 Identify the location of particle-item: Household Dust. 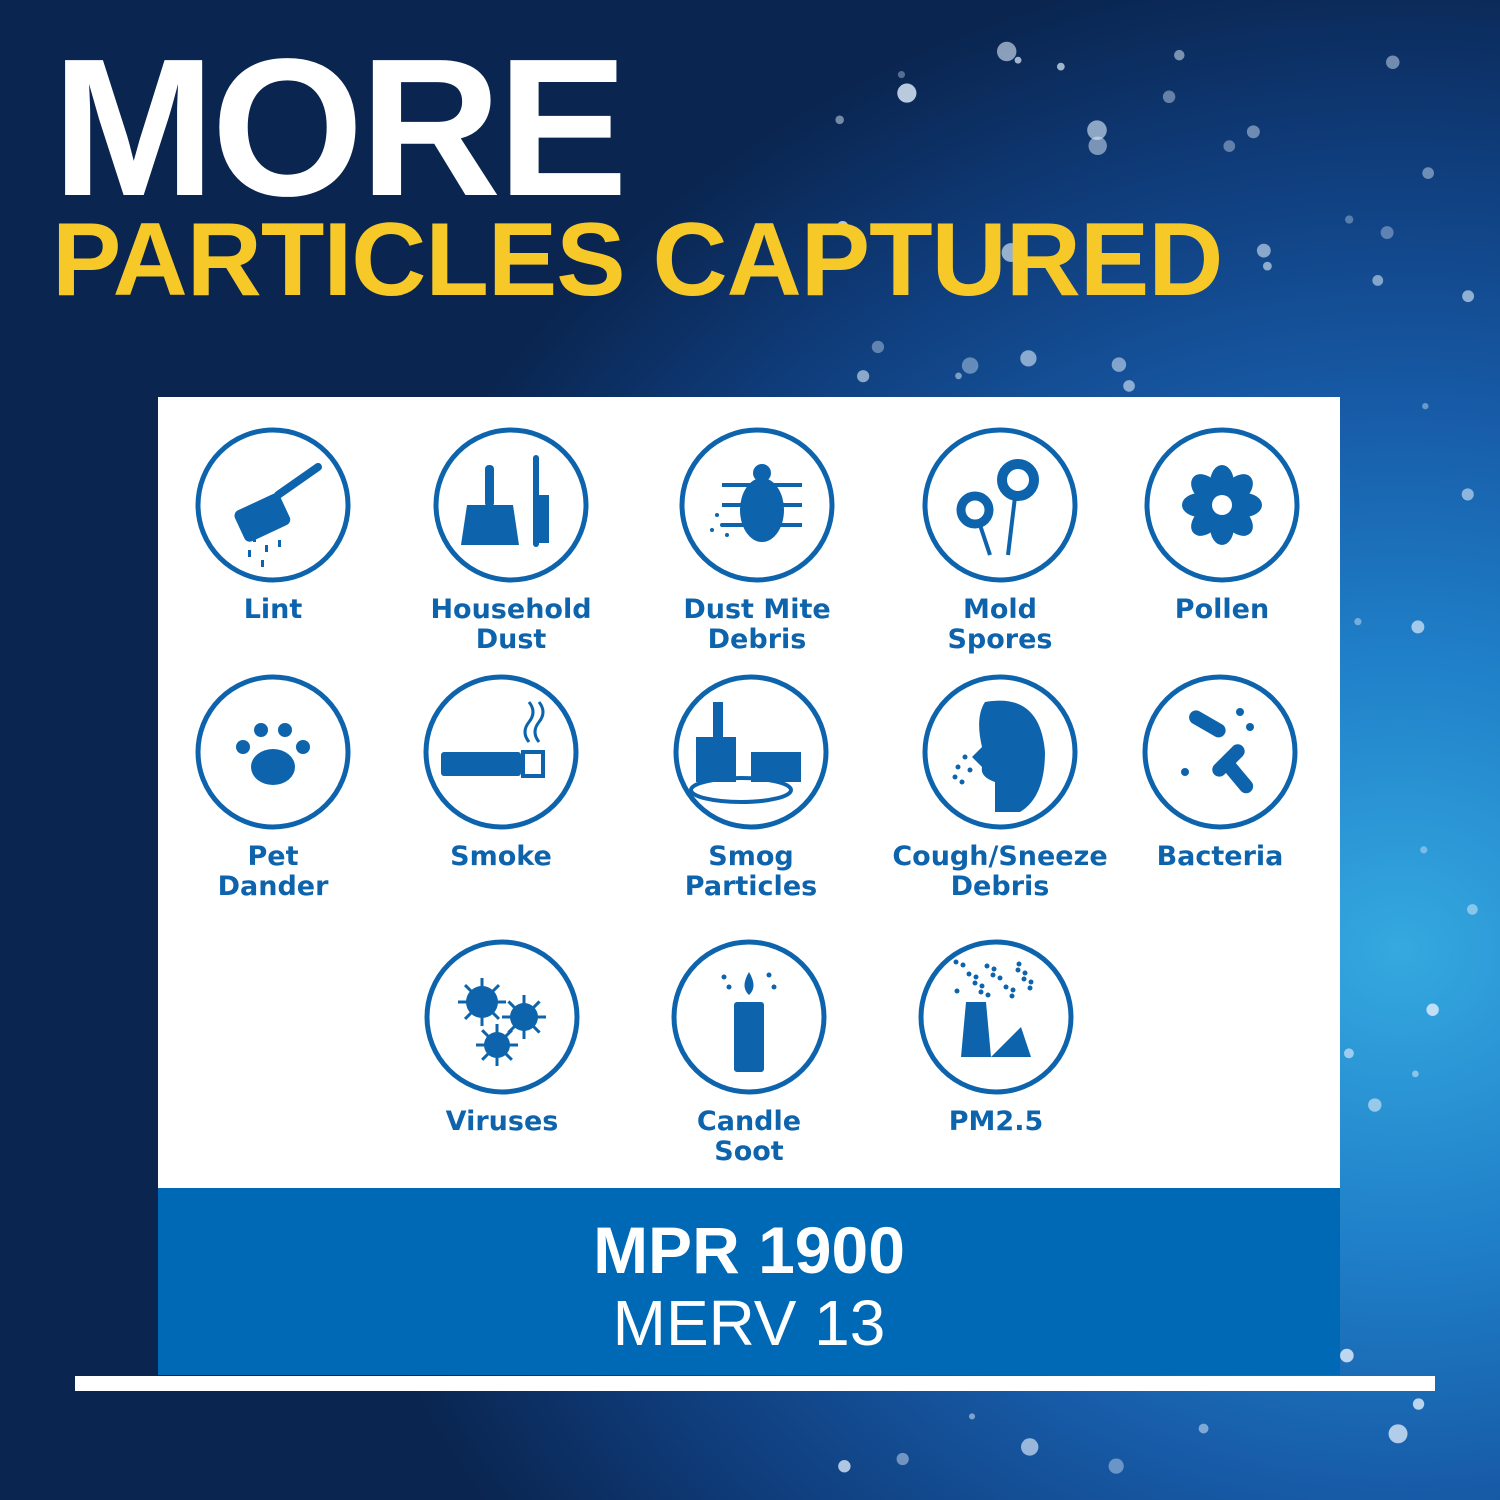
(511, 540).